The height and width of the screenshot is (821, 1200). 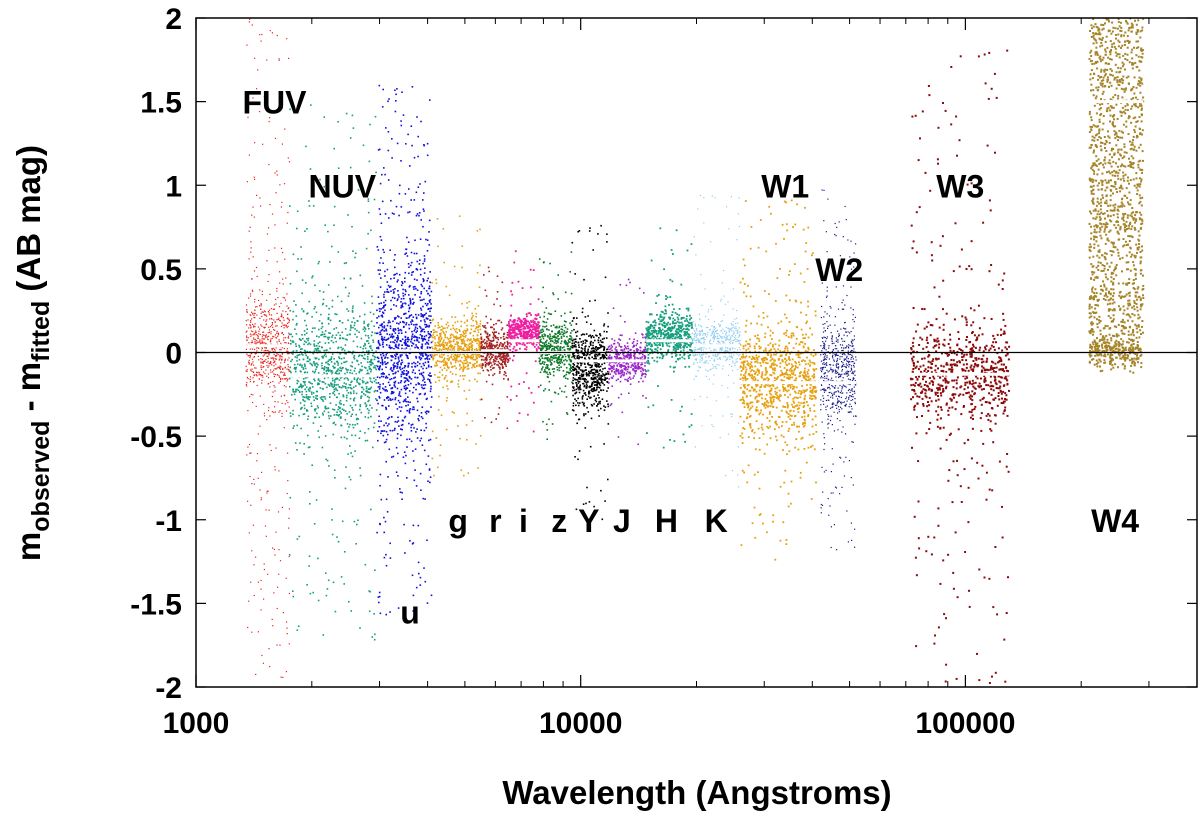 What do you see at coordinates (404, 350) in the screenshot?
I see `series-u` at bounding box center [404, 350].